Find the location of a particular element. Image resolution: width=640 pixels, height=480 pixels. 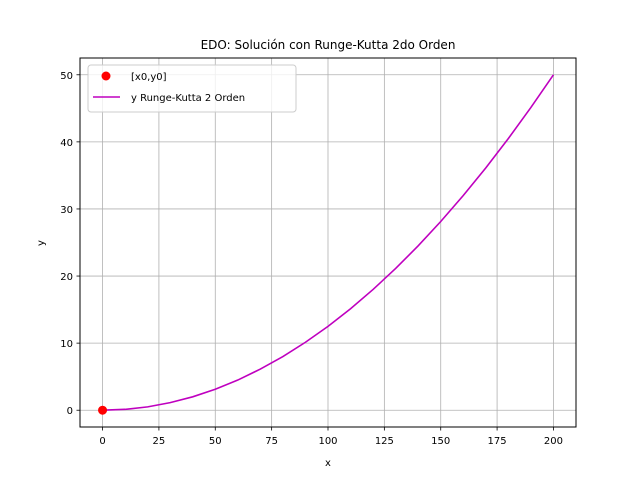

initial-point-marker is located at coordinates (103, 410).